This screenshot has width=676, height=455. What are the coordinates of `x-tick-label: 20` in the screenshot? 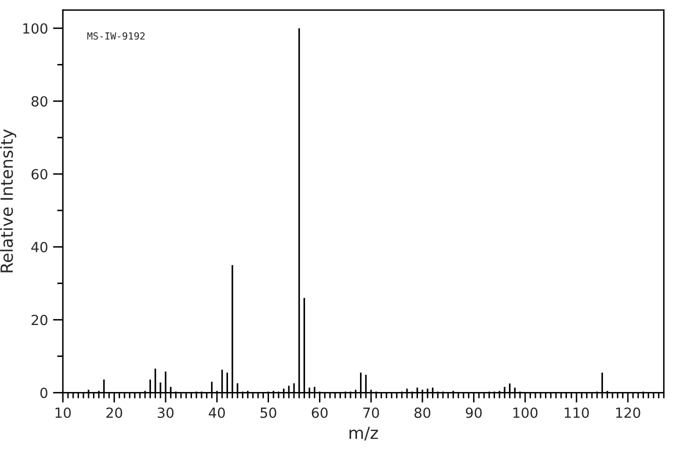 It's located at (114, 412).